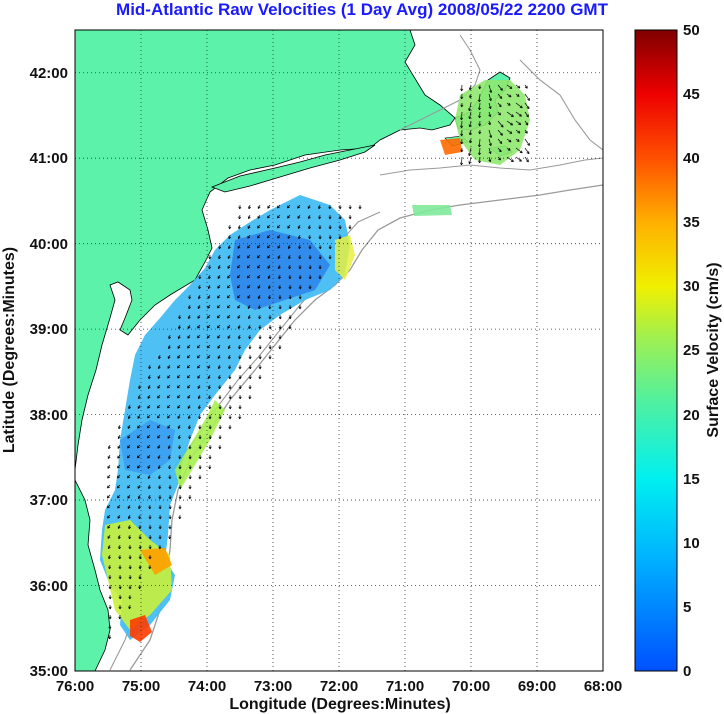  What do you see at coordinates (491, 166) in the screenshot?
I see `isobath-shelf` at bounding box center [491, 166].